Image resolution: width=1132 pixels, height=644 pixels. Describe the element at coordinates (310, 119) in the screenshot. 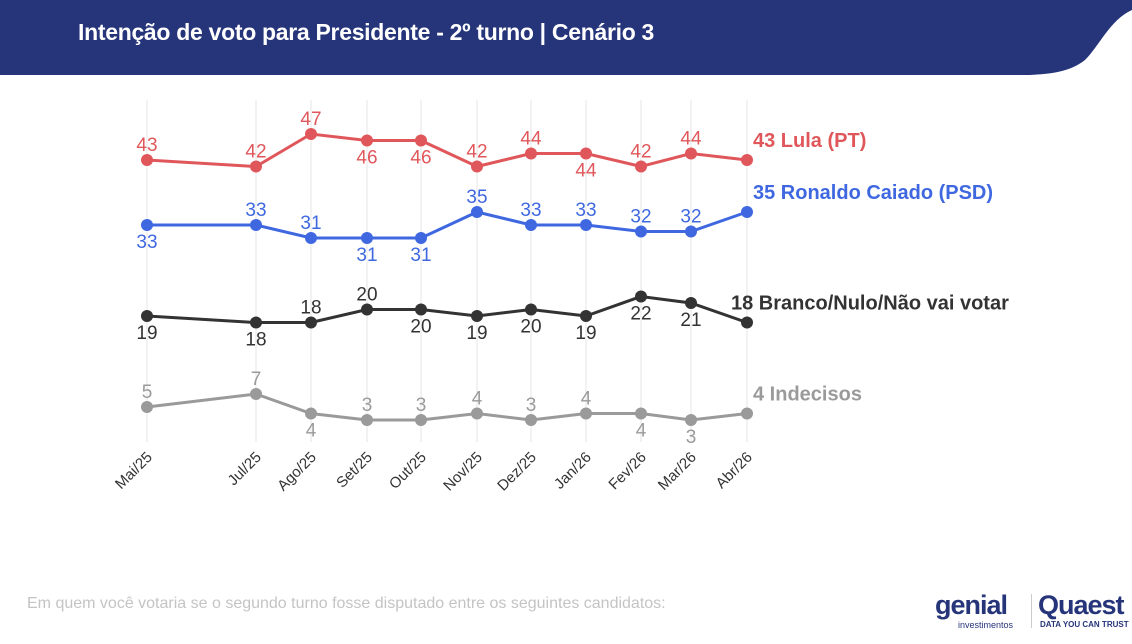

I see `data-label: 47` at that location.